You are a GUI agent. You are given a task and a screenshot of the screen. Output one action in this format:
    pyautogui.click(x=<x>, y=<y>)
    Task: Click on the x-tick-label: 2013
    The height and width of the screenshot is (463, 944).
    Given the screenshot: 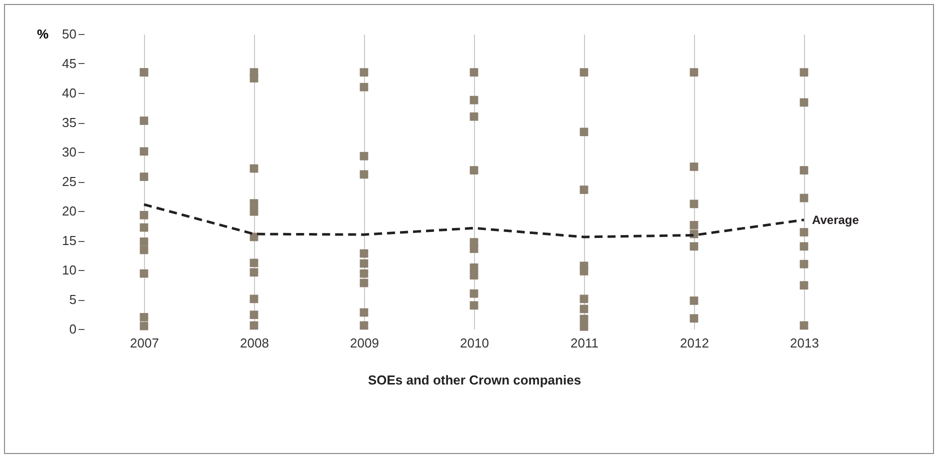 What is the action you would take?
    pyautogui.click(x=804, y=343)
    